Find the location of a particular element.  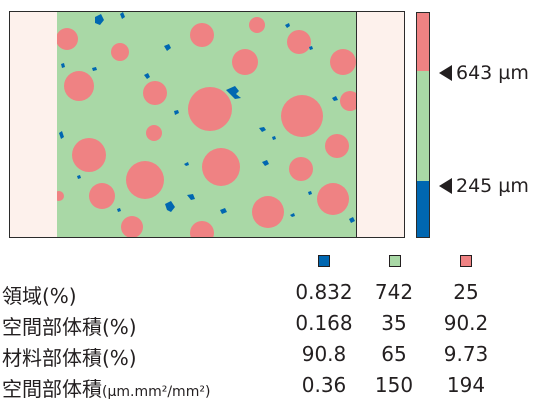

lower-threshold-marker: 245 µm is located at coordinates (484, 186).